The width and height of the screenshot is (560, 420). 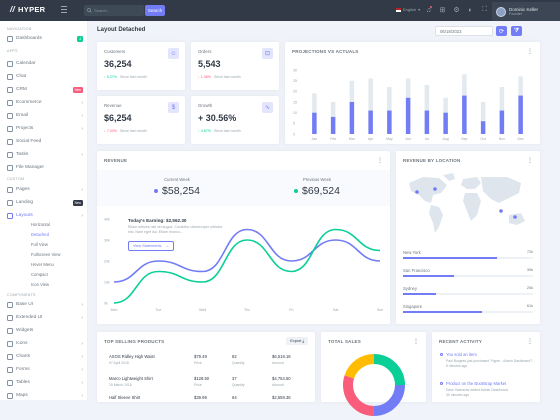 What do you see at coordinates (295, 92) in the screenshot?
I see `y-tick-label: 20` at bounding box center [295, 92].